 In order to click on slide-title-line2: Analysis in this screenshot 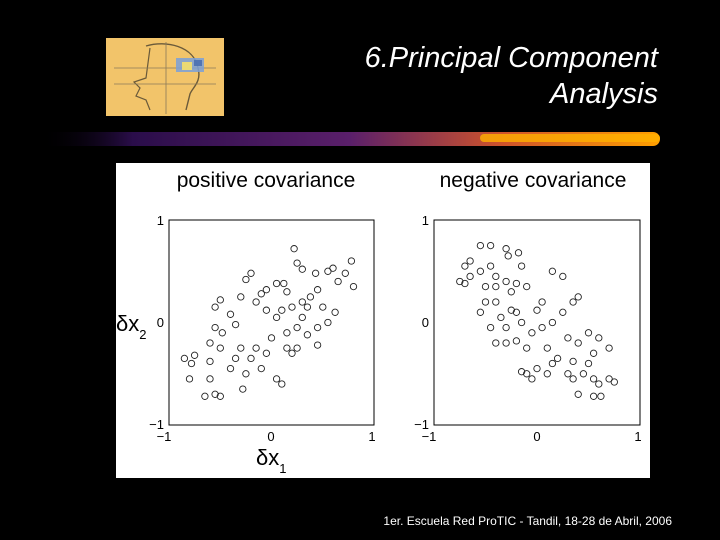, I will do `click(604, 94)`.